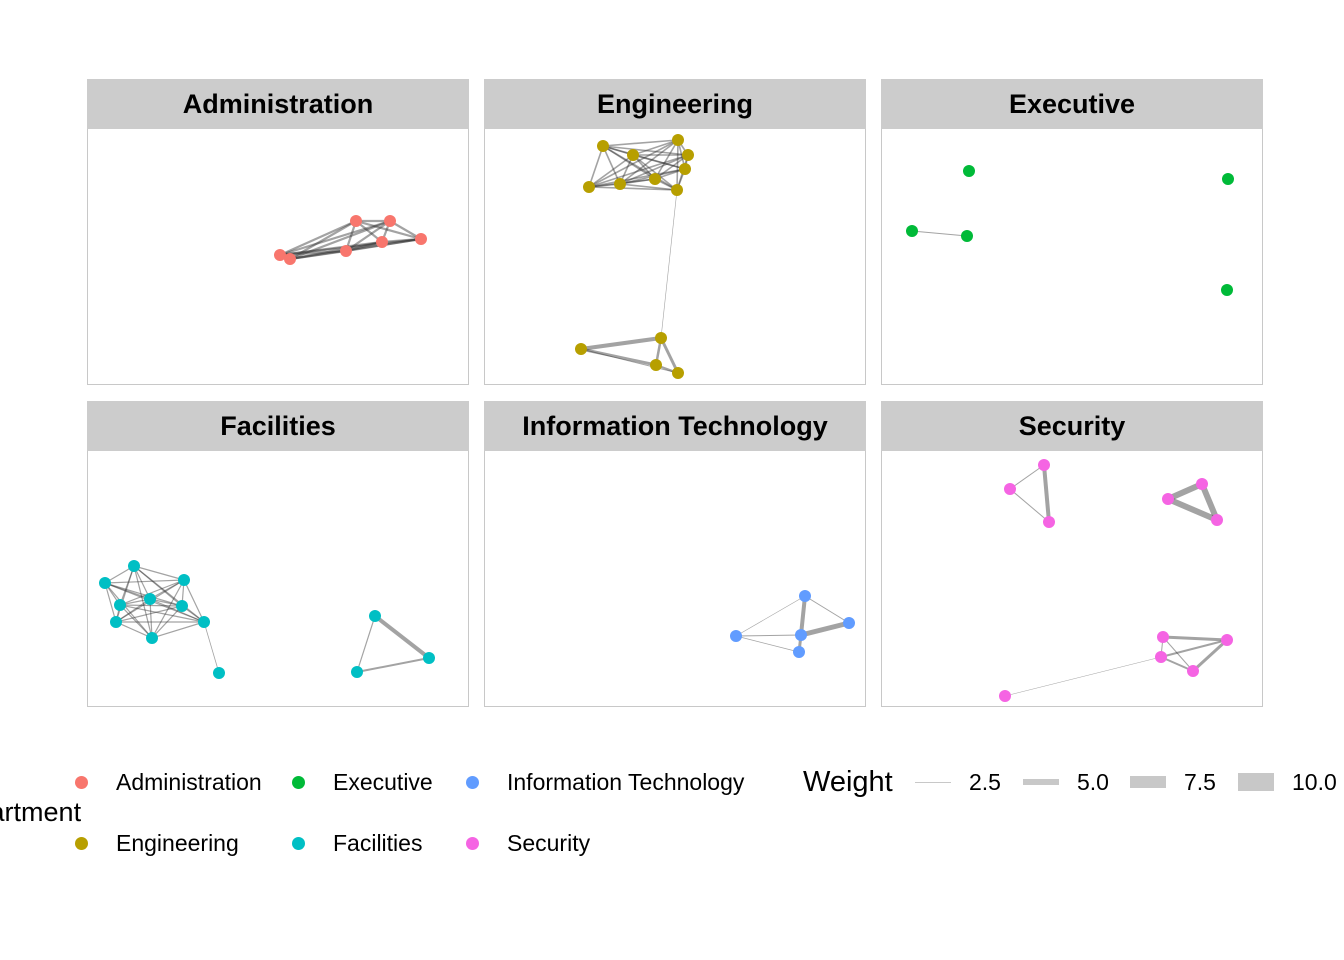 Image resolution: width=1344 pixels, height=960 pixels. Describe the element at coordinates (675, 104) in the screenshot. I see `facet-strip: Engineering` at that location.